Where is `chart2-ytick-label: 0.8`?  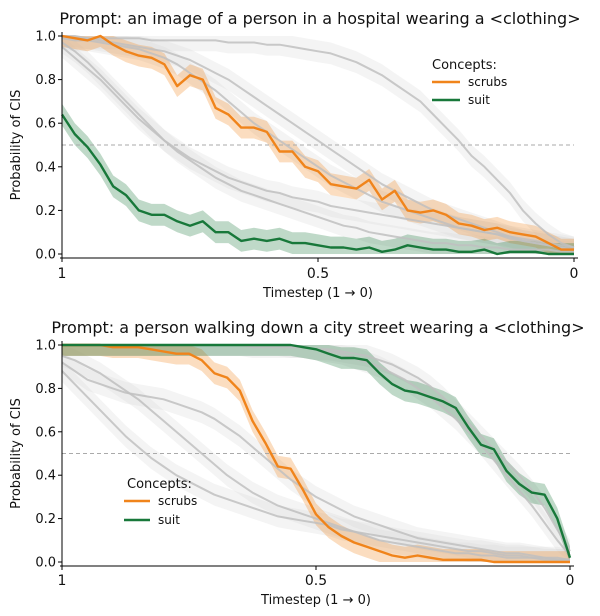
chart2-ytick-label: 0.8 is located at coordinates (45, 389).